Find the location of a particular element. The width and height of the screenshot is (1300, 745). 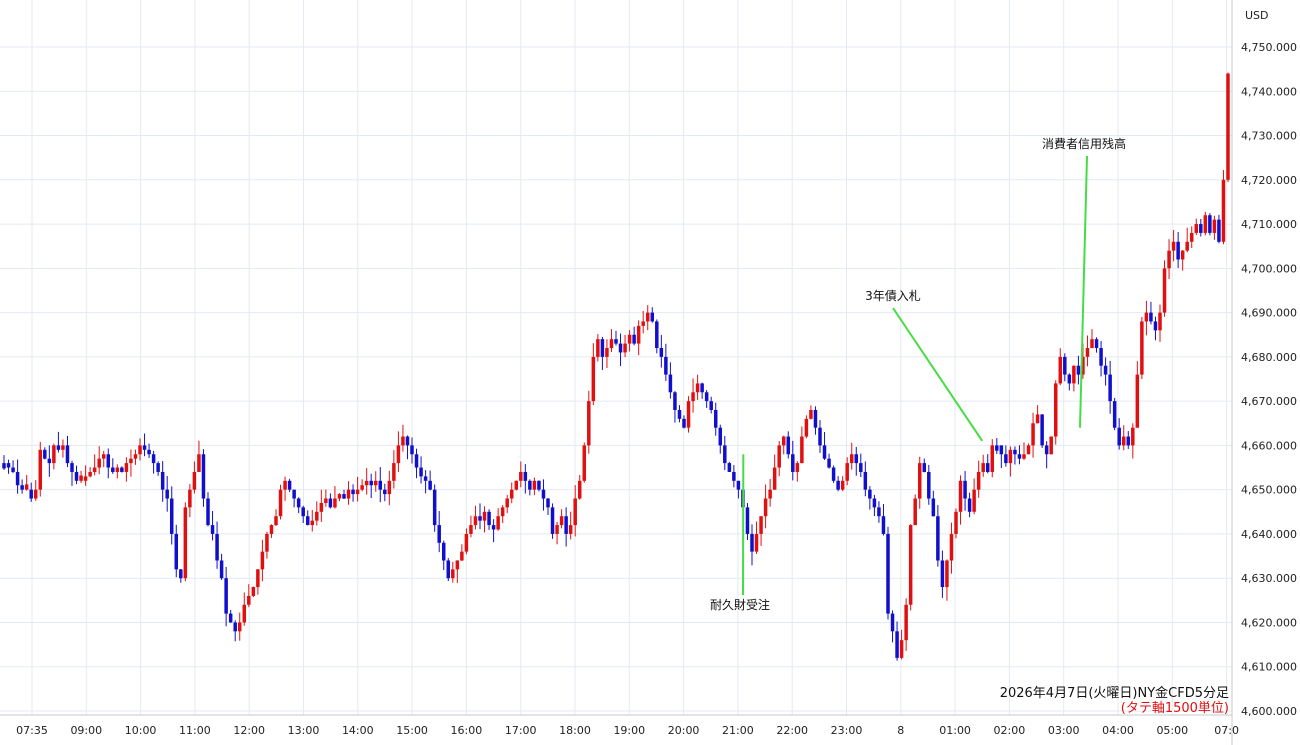

price-tick-label: 4,750.000 is located at coordinates (1269, 47).